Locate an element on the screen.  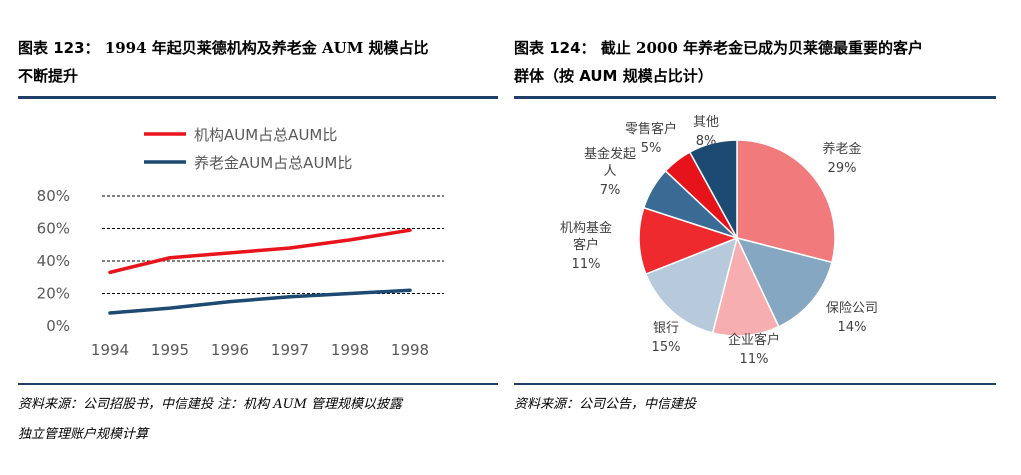
legend-label: 机构AUM占总AUM比 is located at coordinates (265, 135).